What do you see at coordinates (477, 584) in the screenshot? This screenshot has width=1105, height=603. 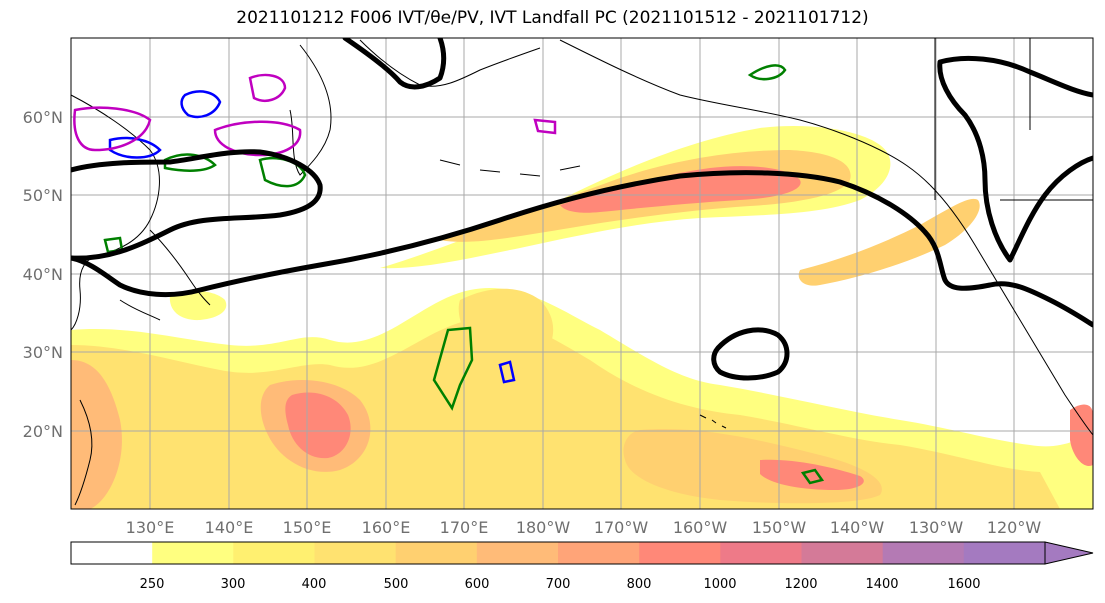 I see `colorbar-label-600: 600` at bounding box center [477, 584].